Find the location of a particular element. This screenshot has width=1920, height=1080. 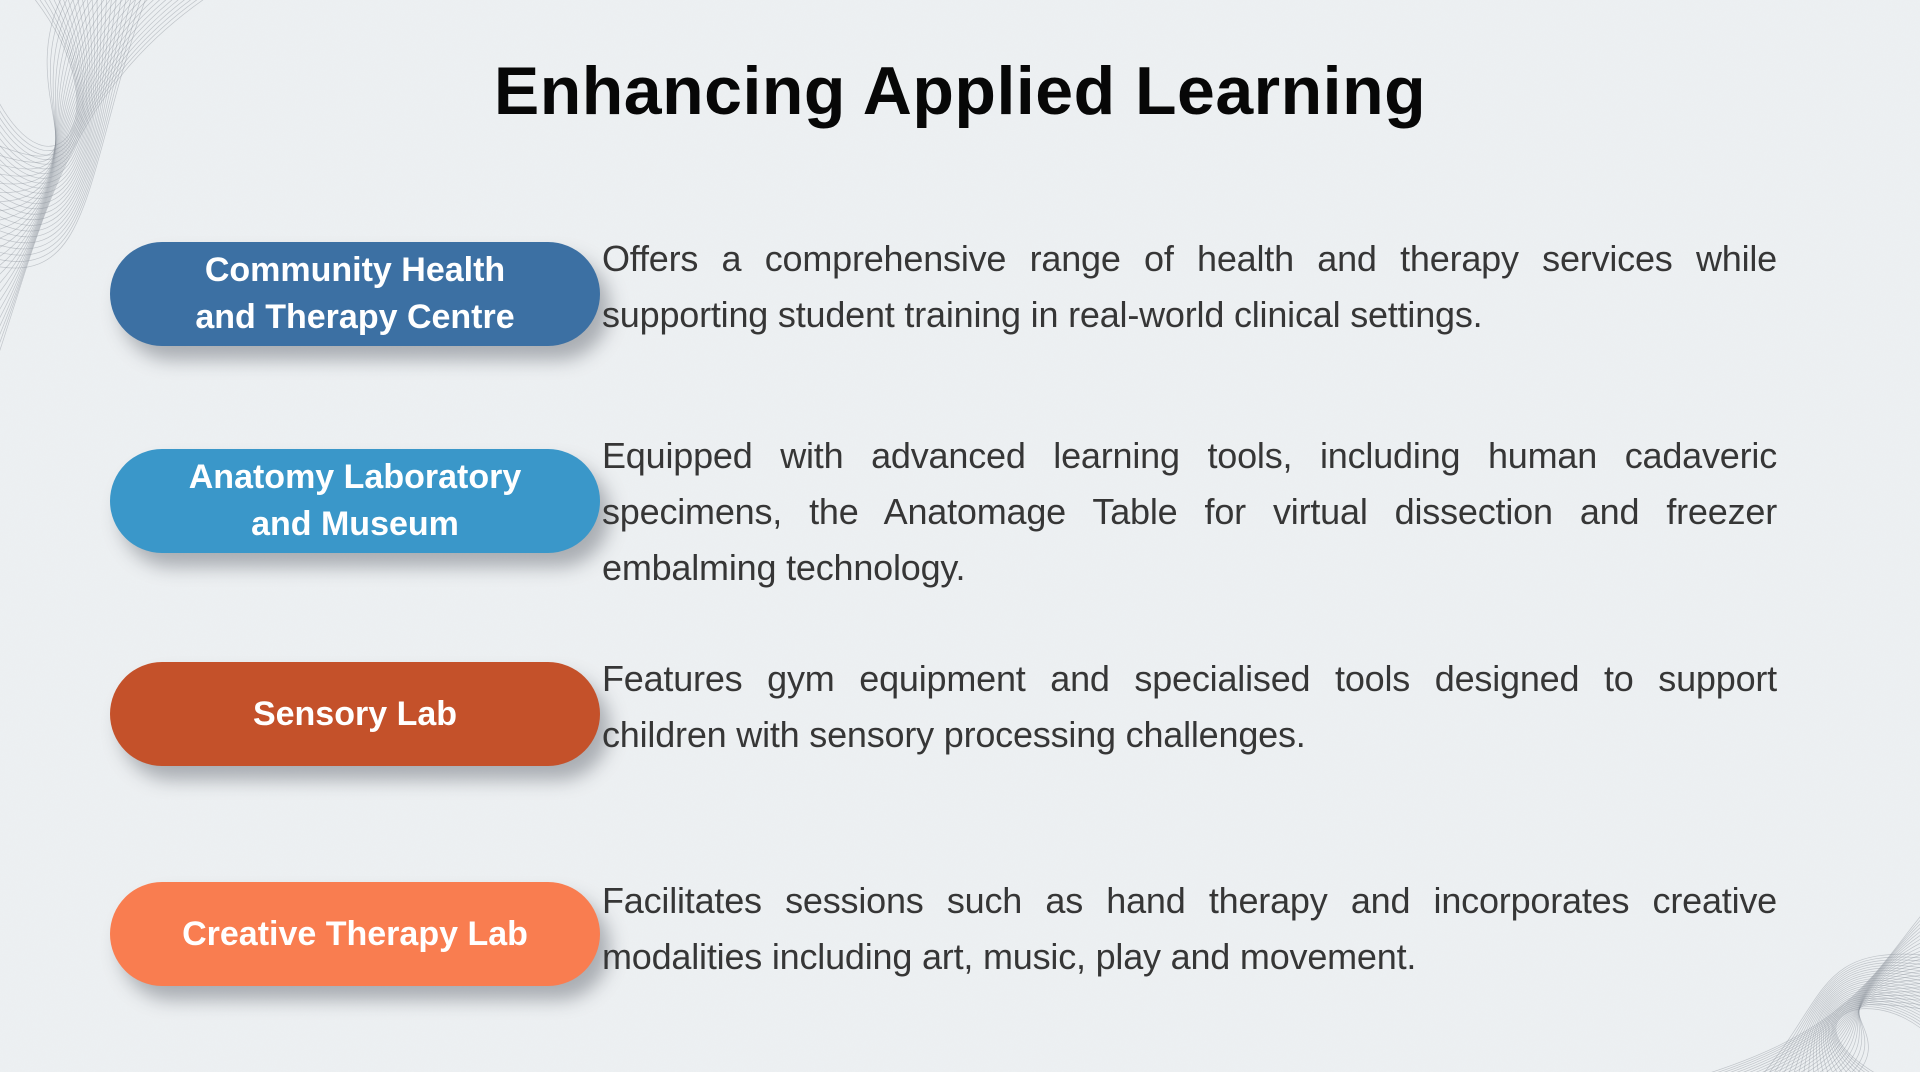

pill-label-line: Anatomy Laboratory is located at coordinates (355, 477).